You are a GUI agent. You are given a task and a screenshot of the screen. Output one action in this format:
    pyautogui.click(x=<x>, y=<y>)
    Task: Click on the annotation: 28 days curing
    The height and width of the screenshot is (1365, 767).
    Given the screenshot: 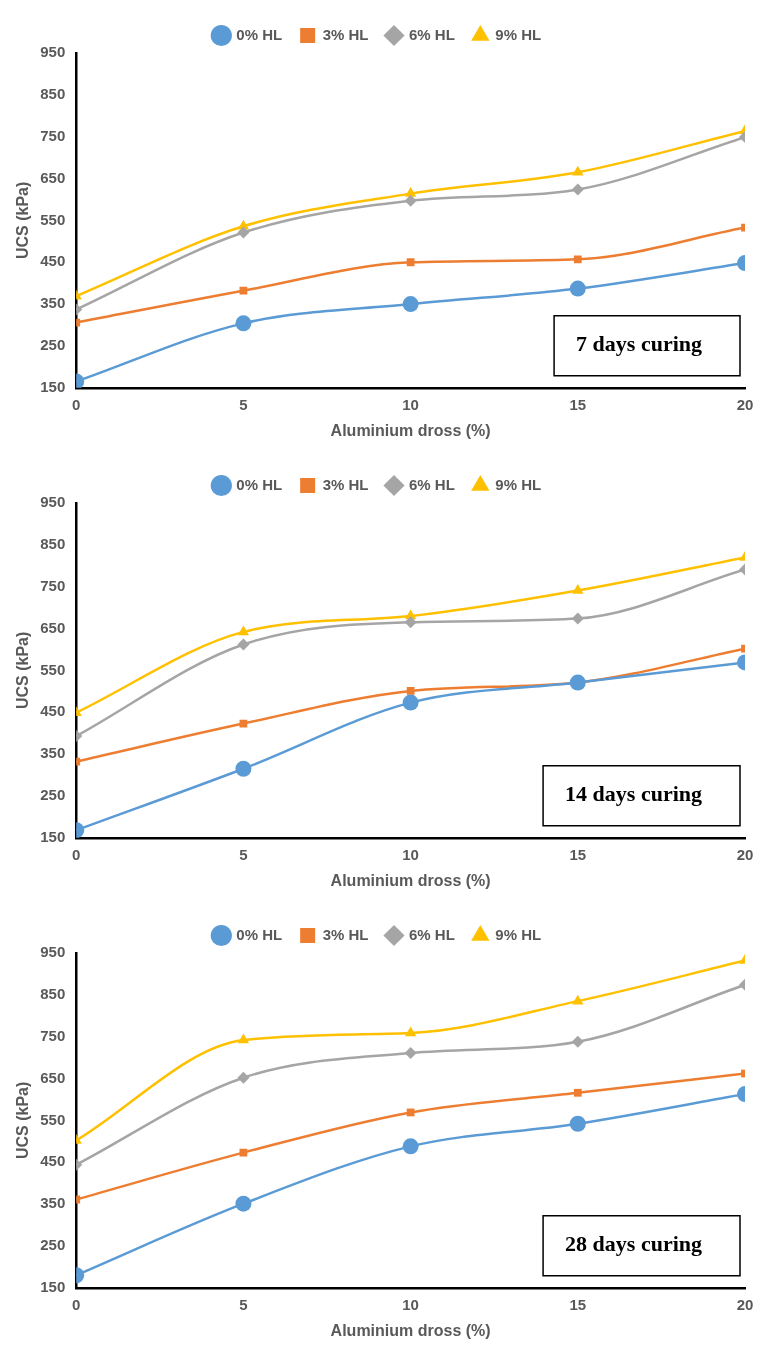 What is the action you would take?
    pyautogui.click(x=634, y=1244)
    